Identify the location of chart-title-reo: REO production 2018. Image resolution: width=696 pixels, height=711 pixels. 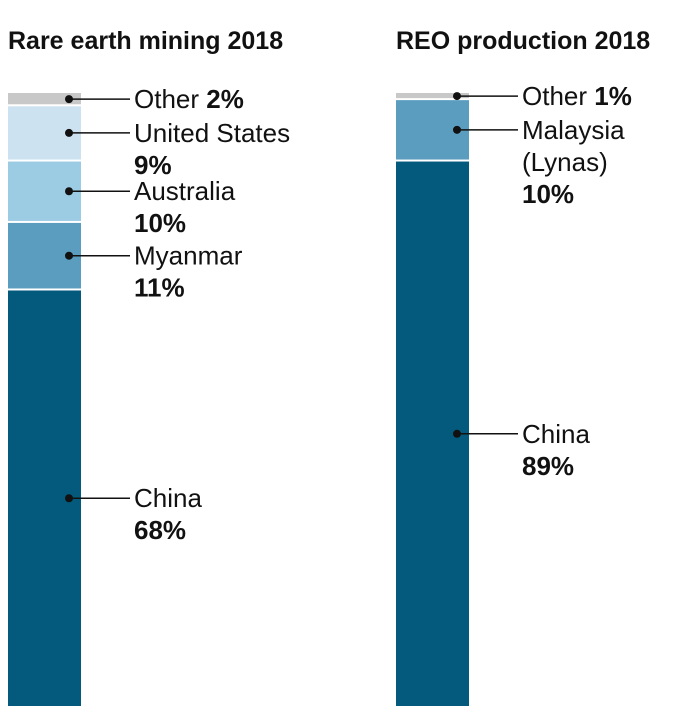
(523, 41).